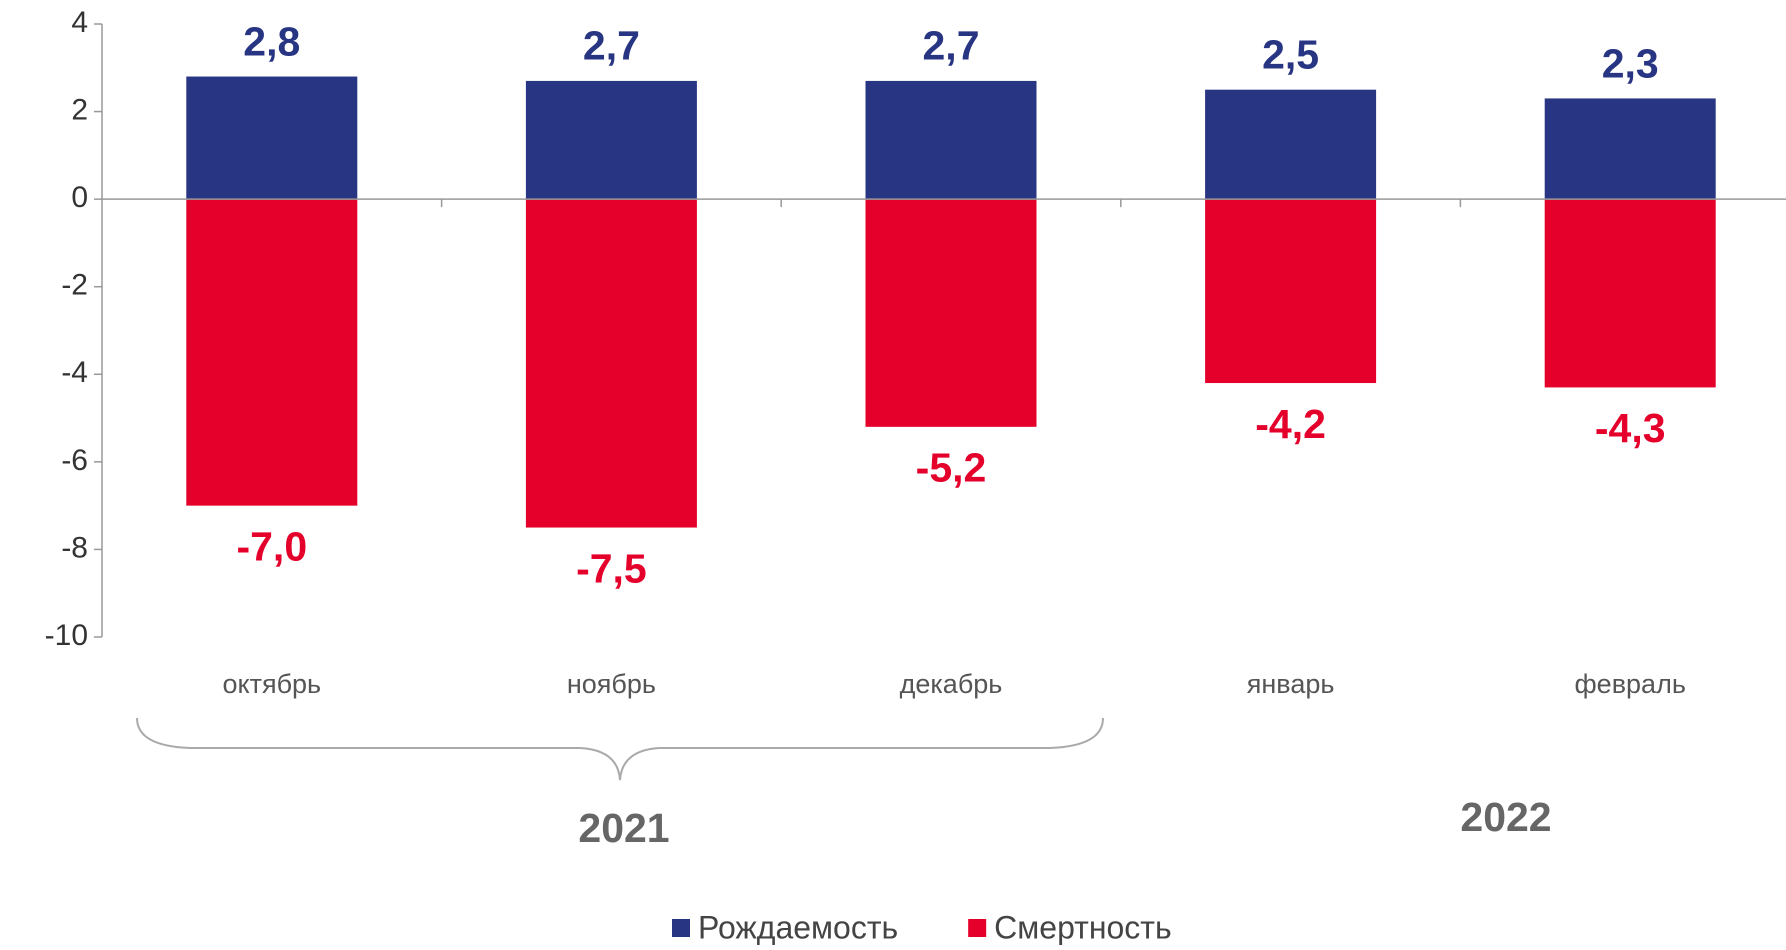  What do you see at coordinates (611, 568) in the screenshot?
I see `data-label: -7,5` at bounding box center [611, 568].